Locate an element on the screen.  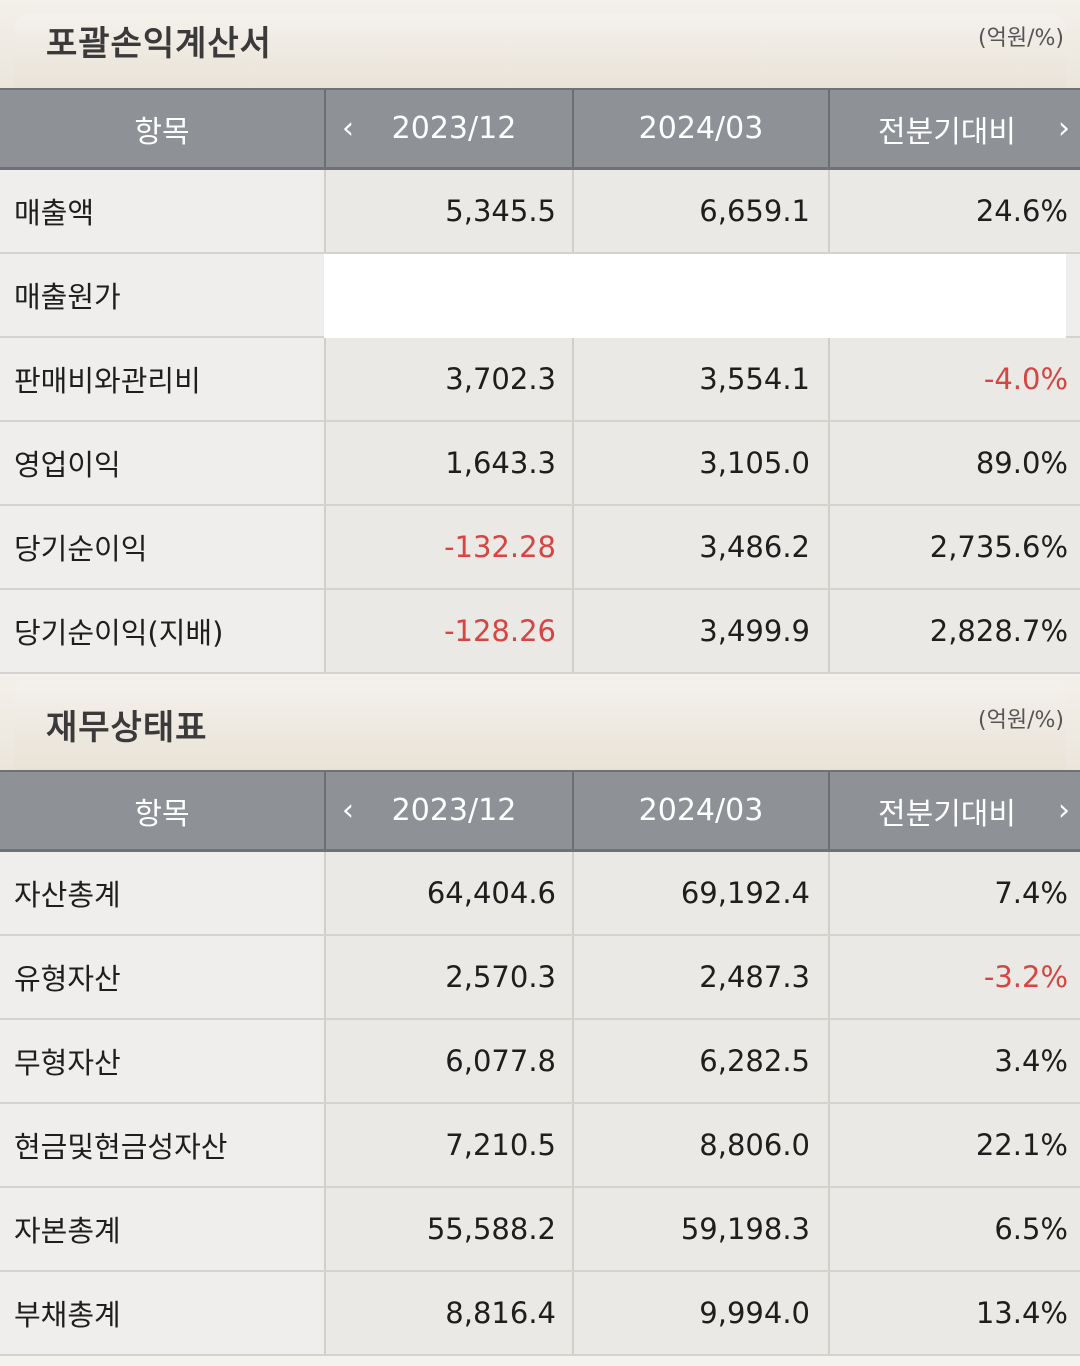
value-2024-03: 3,554.1 is located at coordinates (700, 379).